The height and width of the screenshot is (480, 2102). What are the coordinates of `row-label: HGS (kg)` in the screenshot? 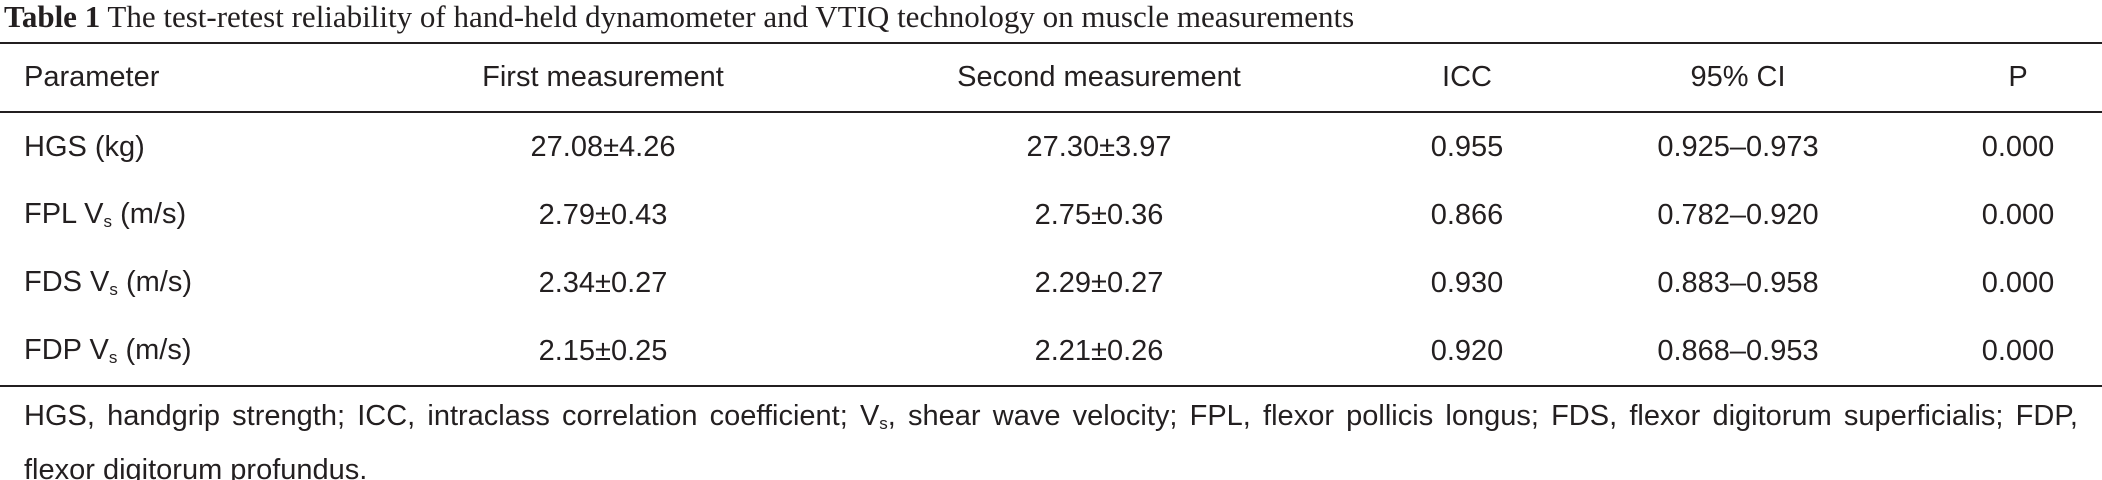 It's located at (200, 146).